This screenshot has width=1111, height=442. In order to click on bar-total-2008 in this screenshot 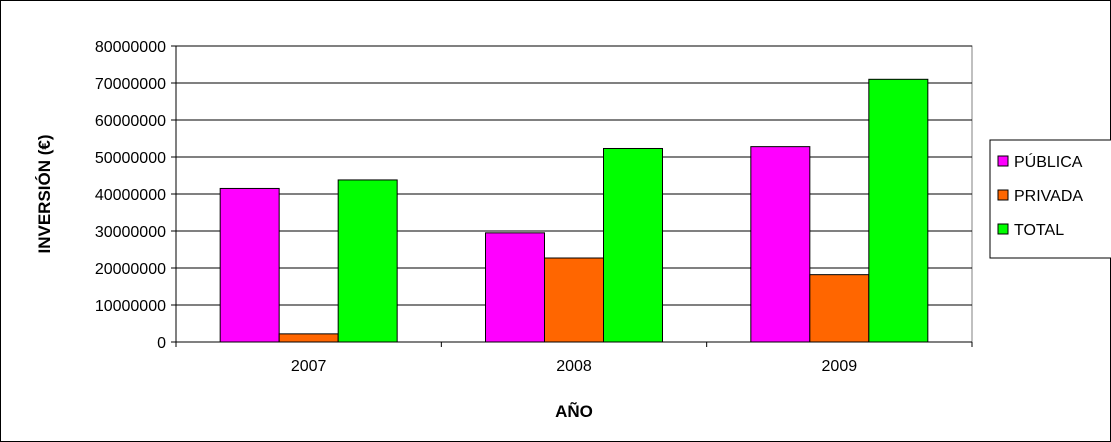, I will do `click(633, 245)`.